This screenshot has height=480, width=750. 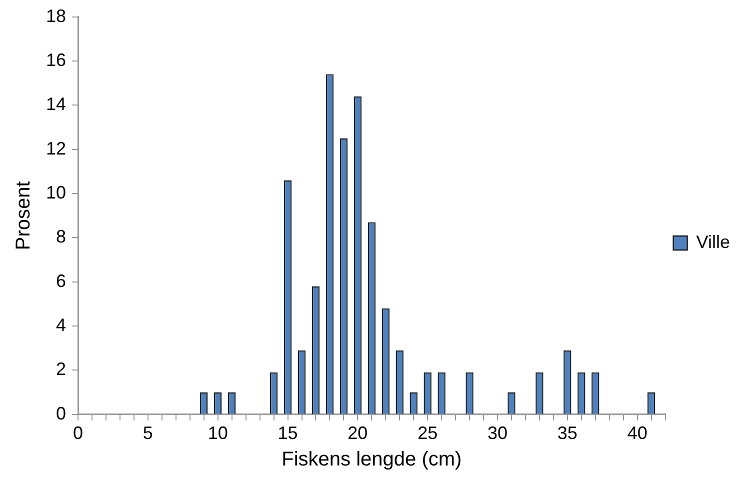 I want to click on x-axis-title: Fiskens lengde (cm), so click(x=372, y=459).